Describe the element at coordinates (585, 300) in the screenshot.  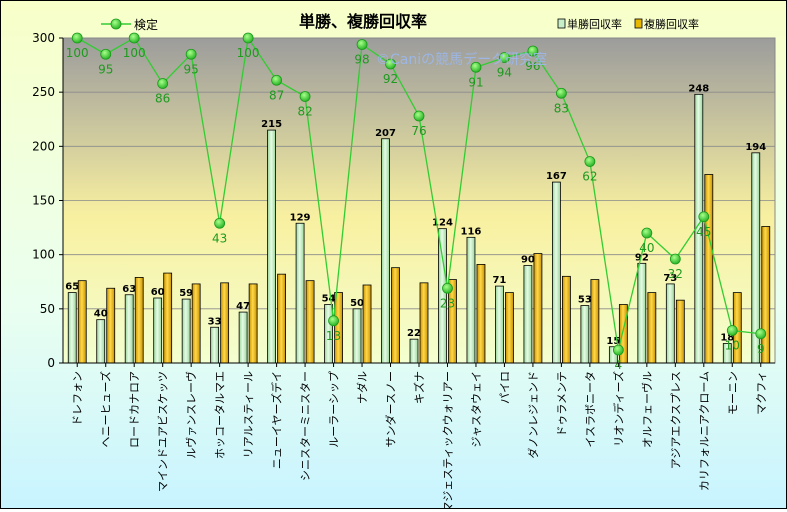
I see `bar-tan-value-label: 53` at that location.